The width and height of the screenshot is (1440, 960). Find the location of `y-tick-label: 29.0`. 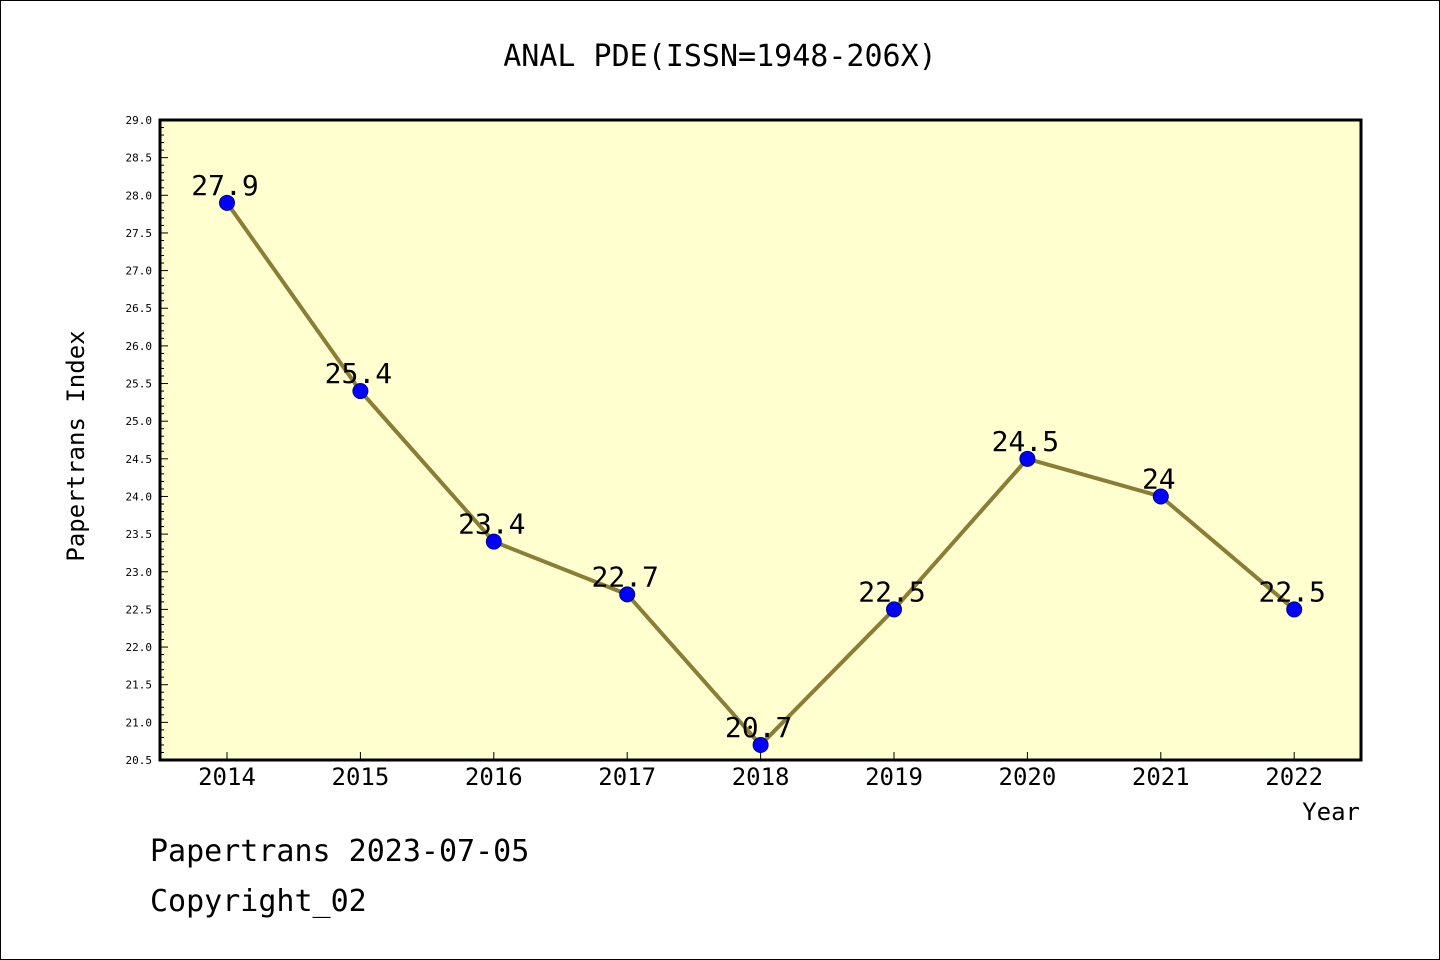

y-tick-label: 29.0 is located at coordinates (139, 120).